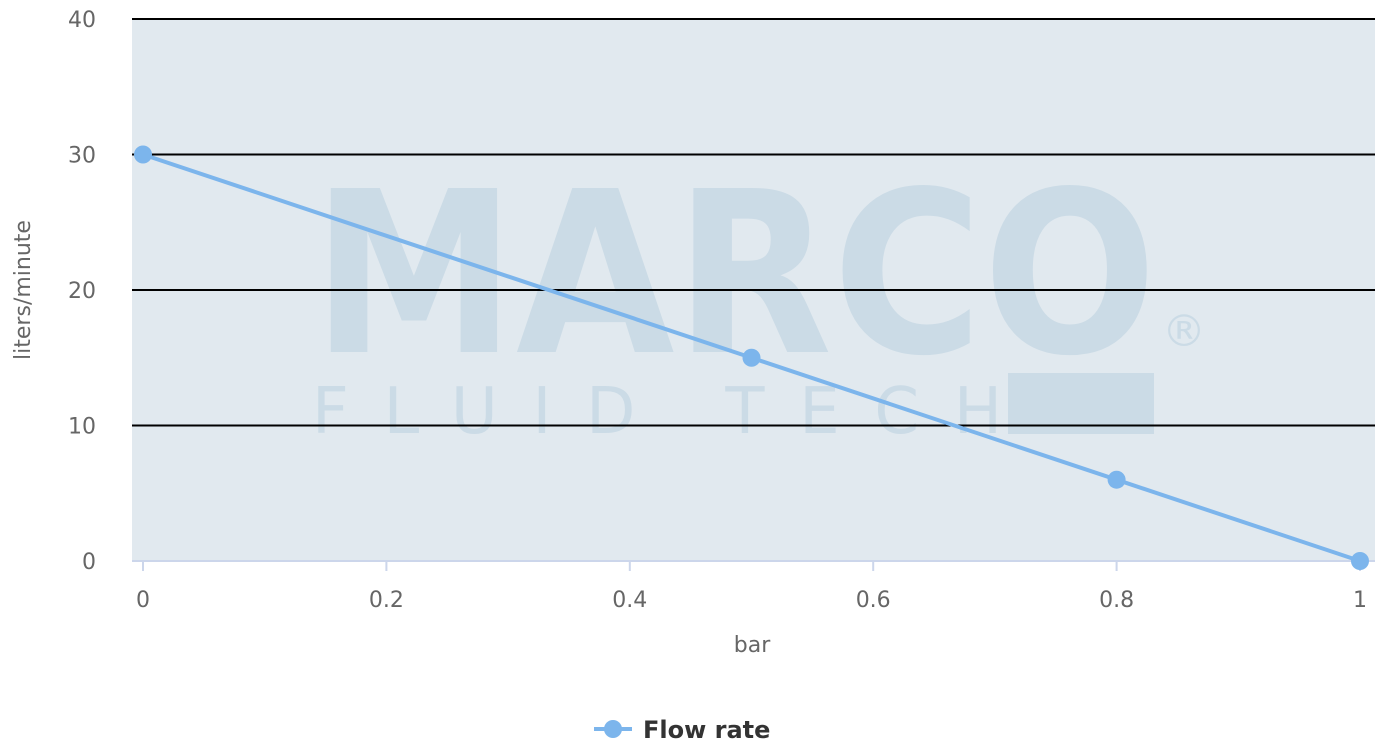  What do you see at coordinates (143, 600) in the screenshot?
I see `x-tick-label-0: 0` at bounding box center [143, 600].